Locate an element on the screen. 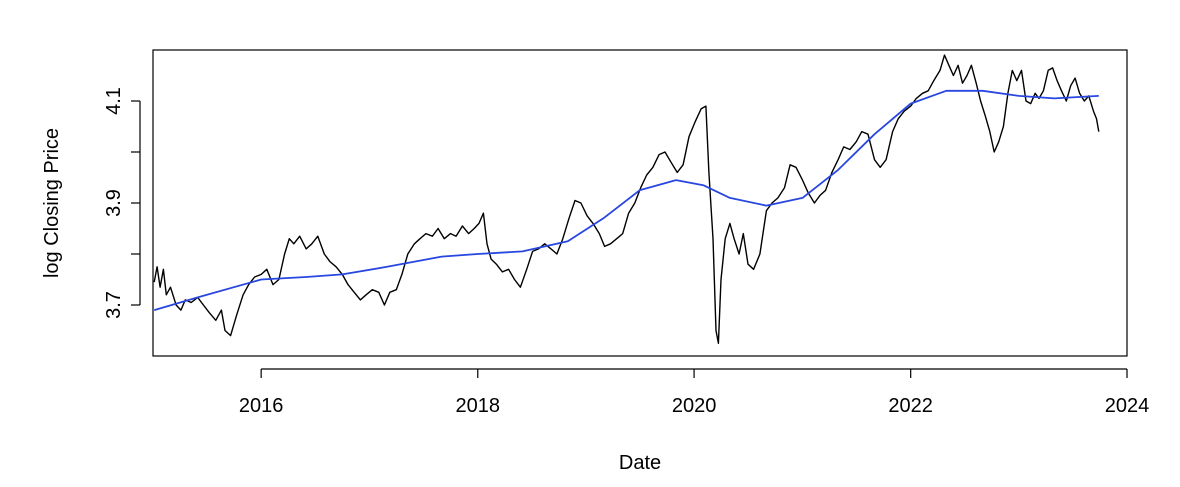  y-axis: 3.7 3.9 4.1 is located at coordinates (122, 203).